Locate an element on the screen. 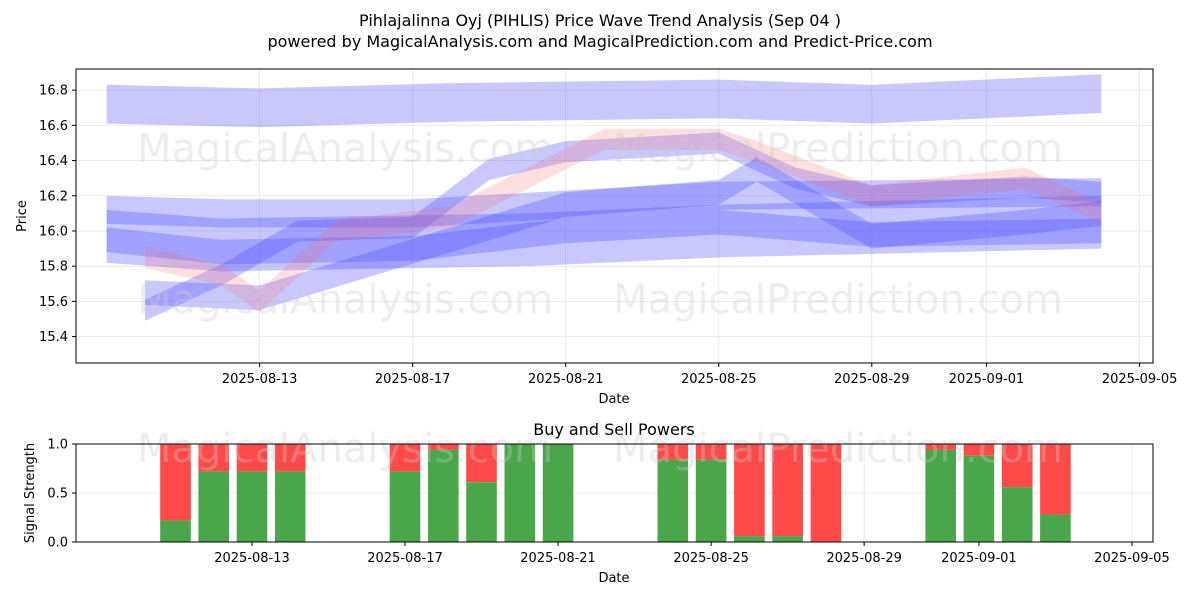 The image size is (1200, 600). price-y-ticks: 15.4 15.6 15.8 16.0 16.2 16.4 16.6 16.8 is located at coordinates (57, 214).